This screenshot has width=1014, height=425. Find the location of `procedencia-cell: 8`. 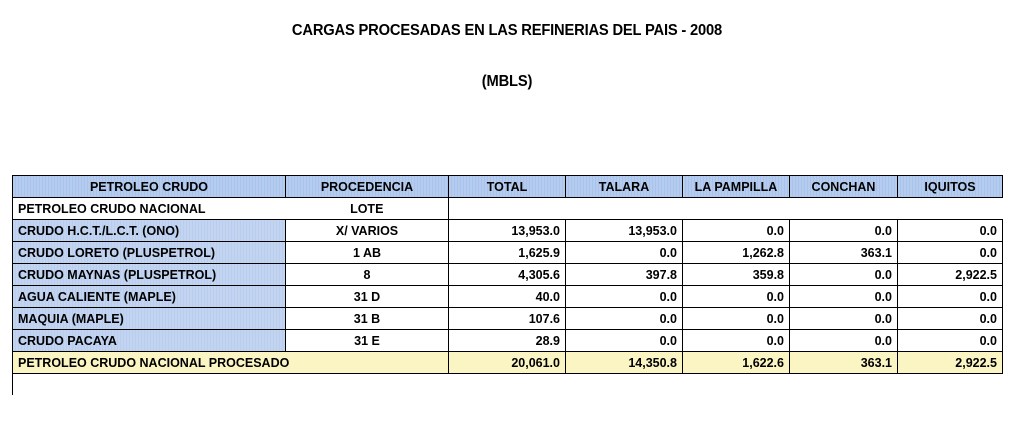

procedencia-cell: 8 is located at coordinates (367, 274).